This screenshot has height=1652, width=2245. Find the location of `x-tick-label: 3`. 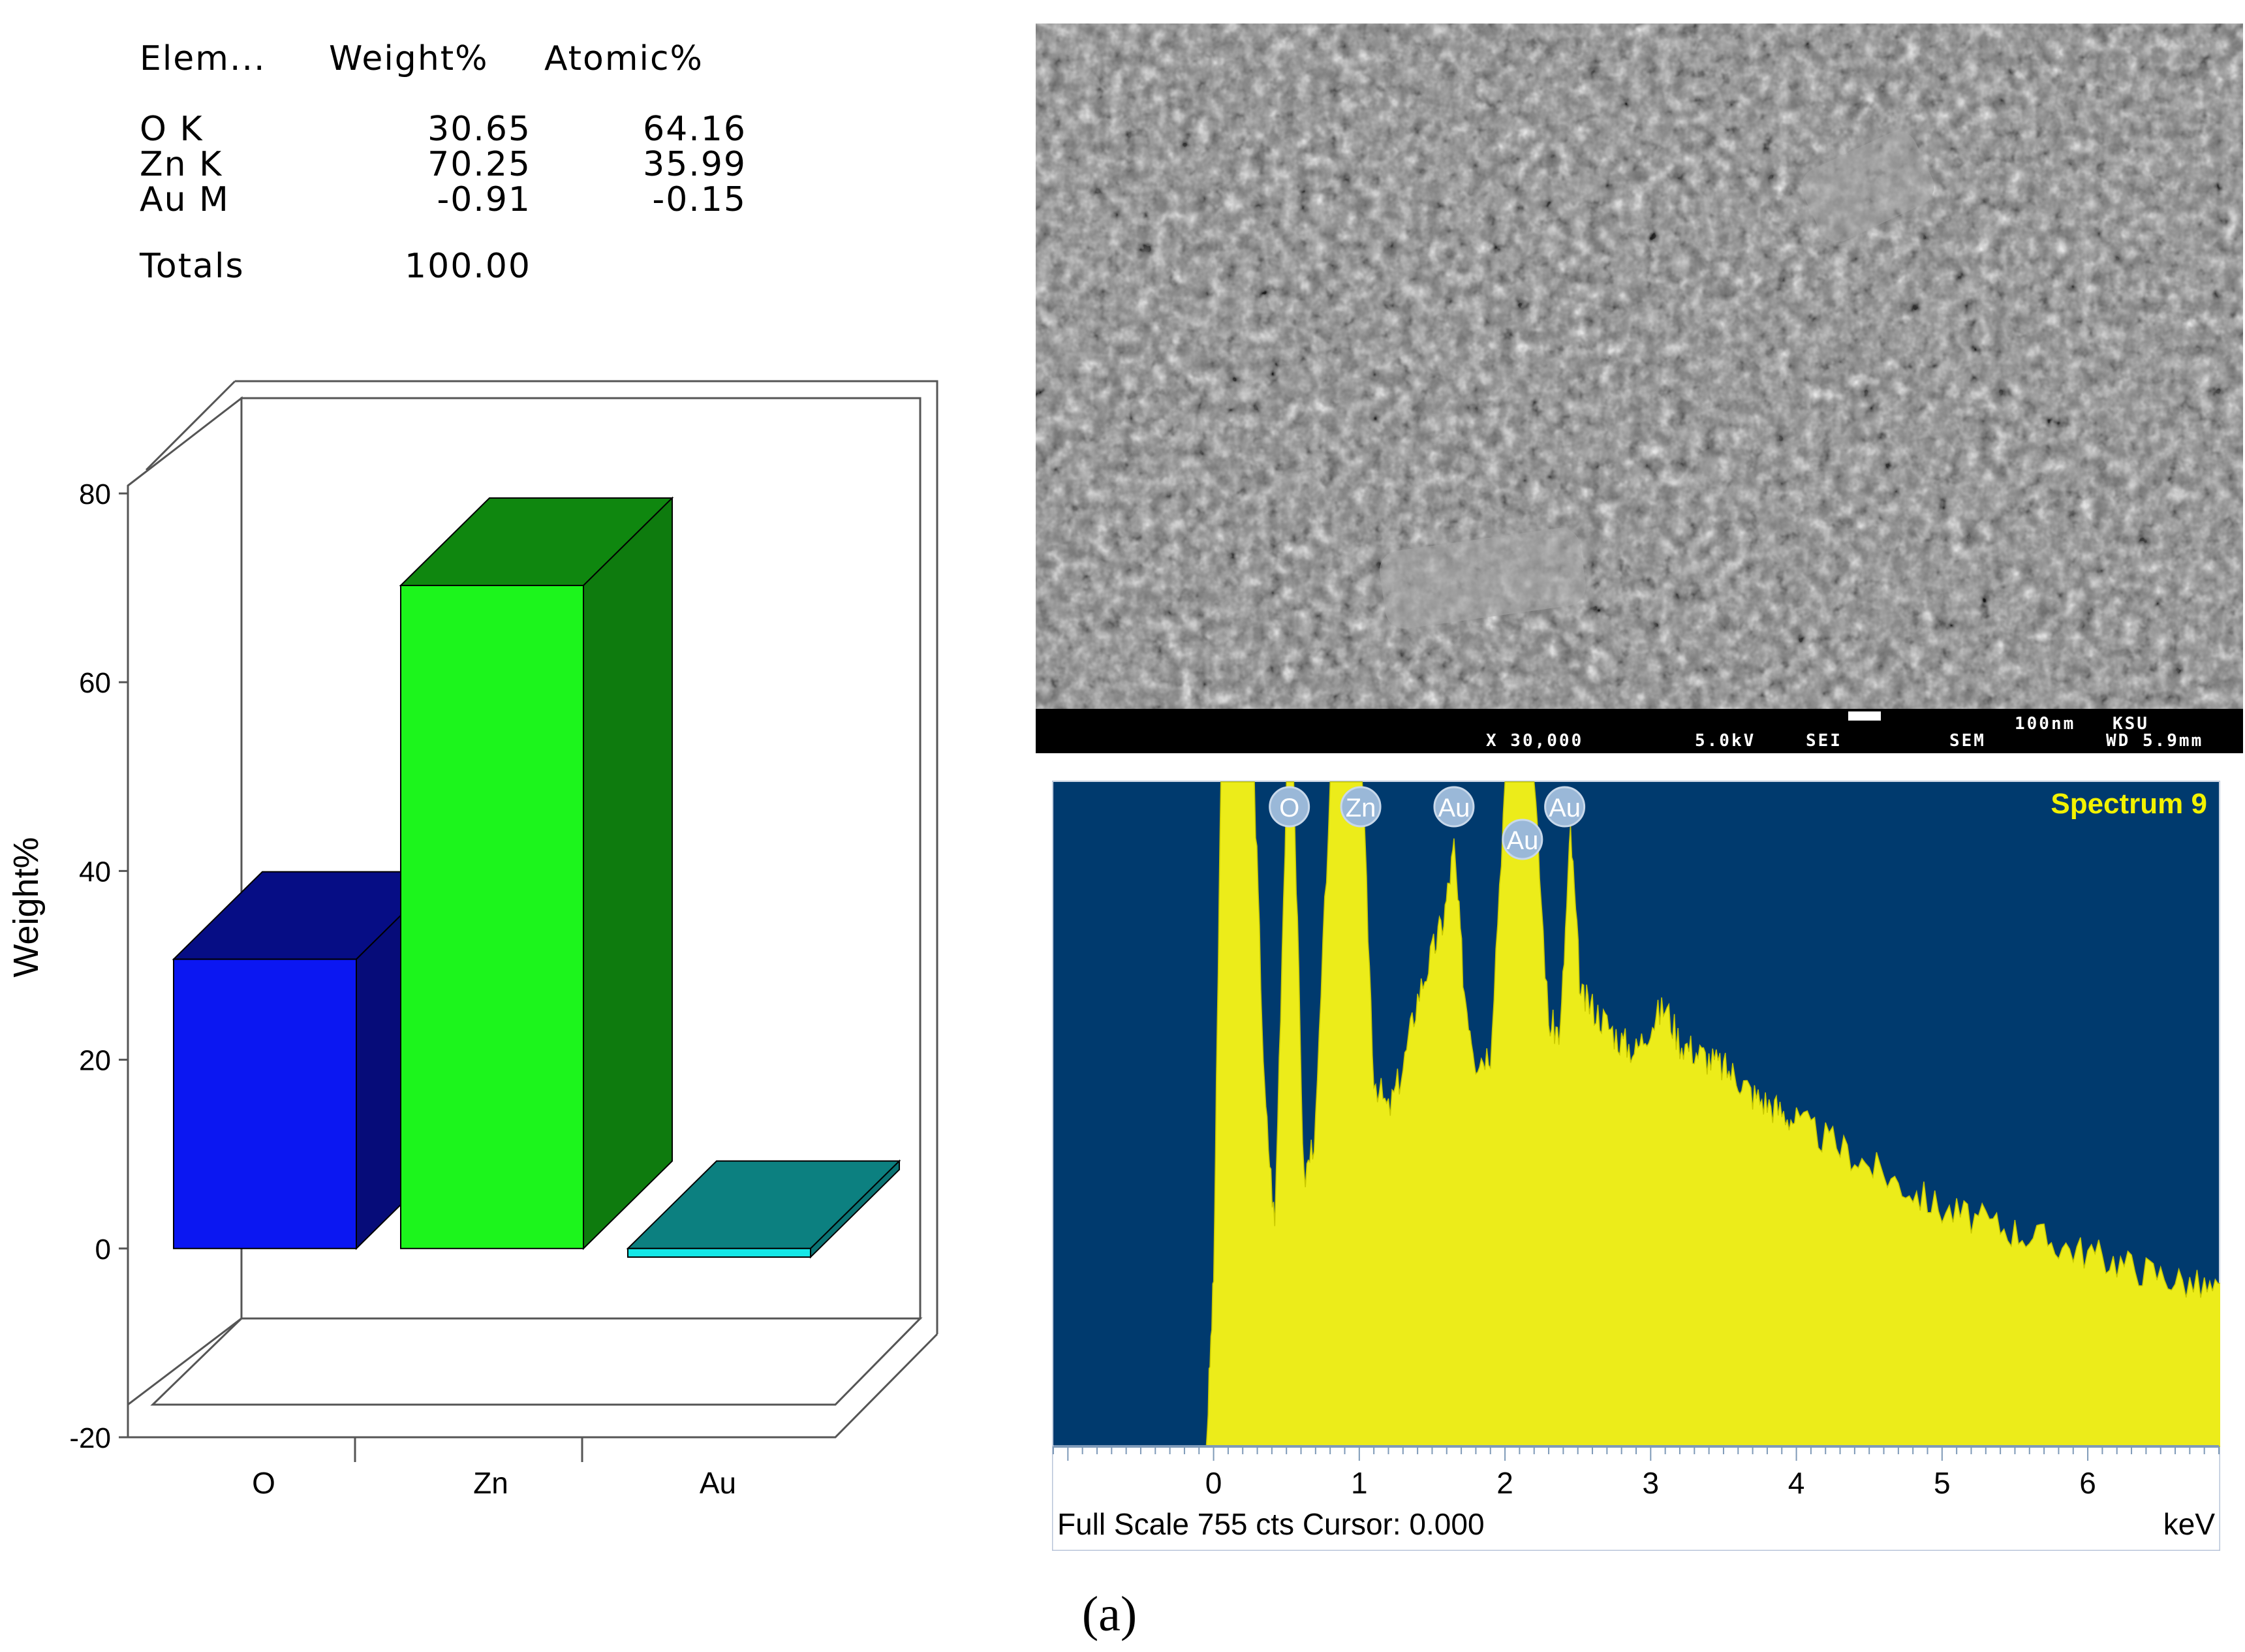

x-tick-label: 3 is located at coordinates (1652, 1483).